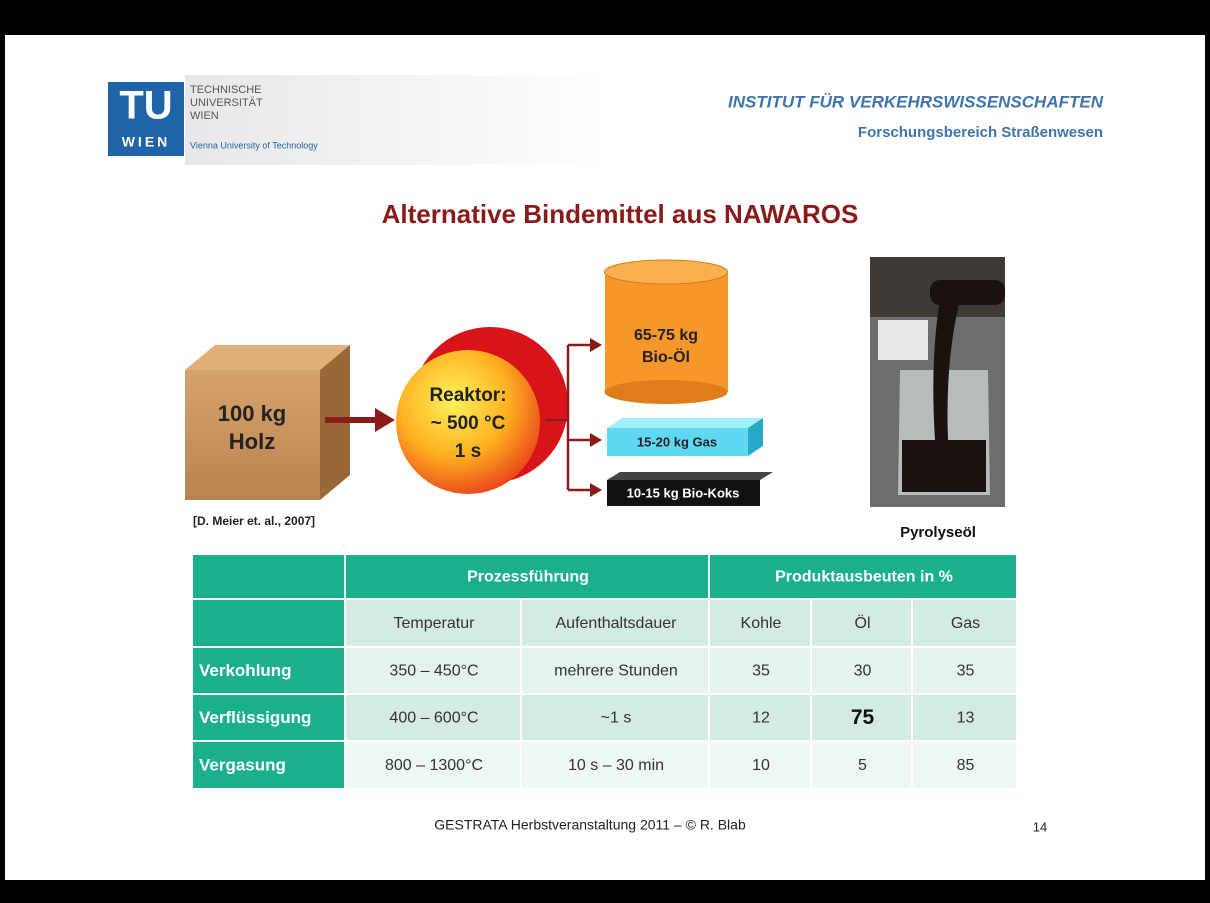 The image size is (1210, 903). I want to click on gas-top, so click(685, 423).